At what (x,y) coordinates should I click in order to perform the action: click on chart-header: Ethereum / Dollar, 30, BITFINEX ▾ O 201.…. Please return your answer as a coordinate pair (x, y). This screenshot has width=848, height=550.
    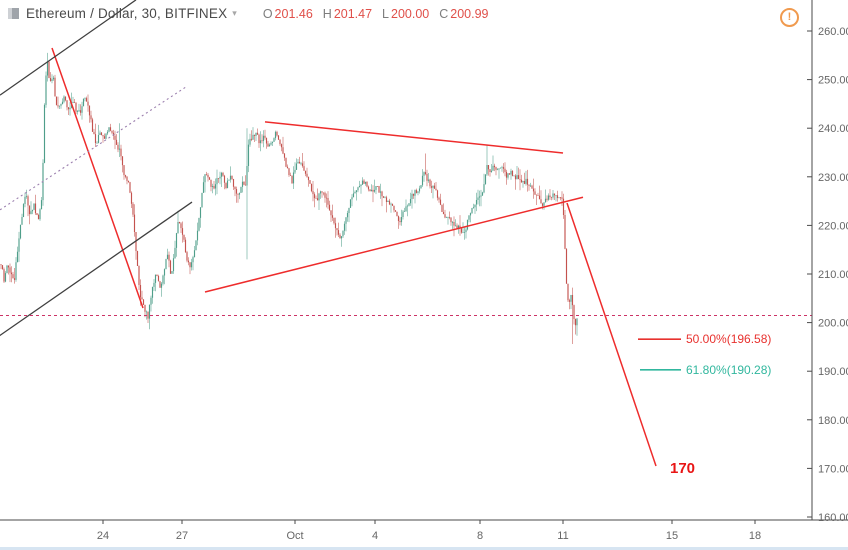
    Looking at the image, I should click on (248, 13).